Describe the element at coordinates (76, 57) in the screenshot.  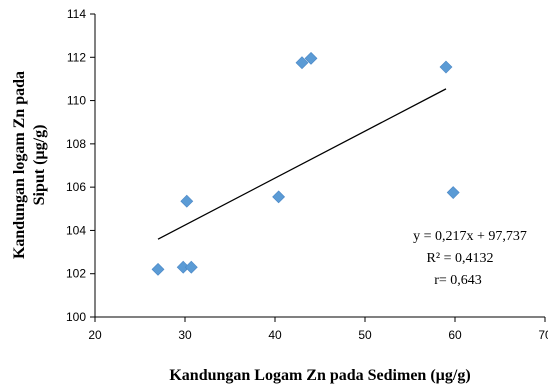
I see `y-tick-label: 112` at that location.